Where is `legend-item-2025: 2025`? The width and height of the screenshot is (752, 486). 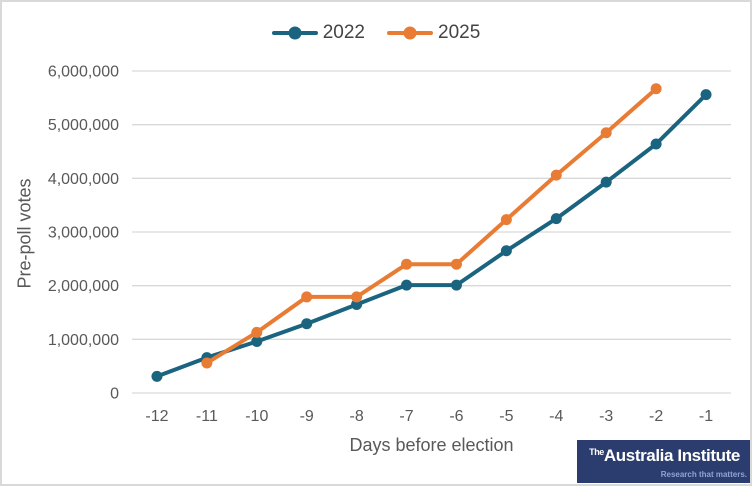
legend-item-2025: 2025 is located at coordinates (433, 32).